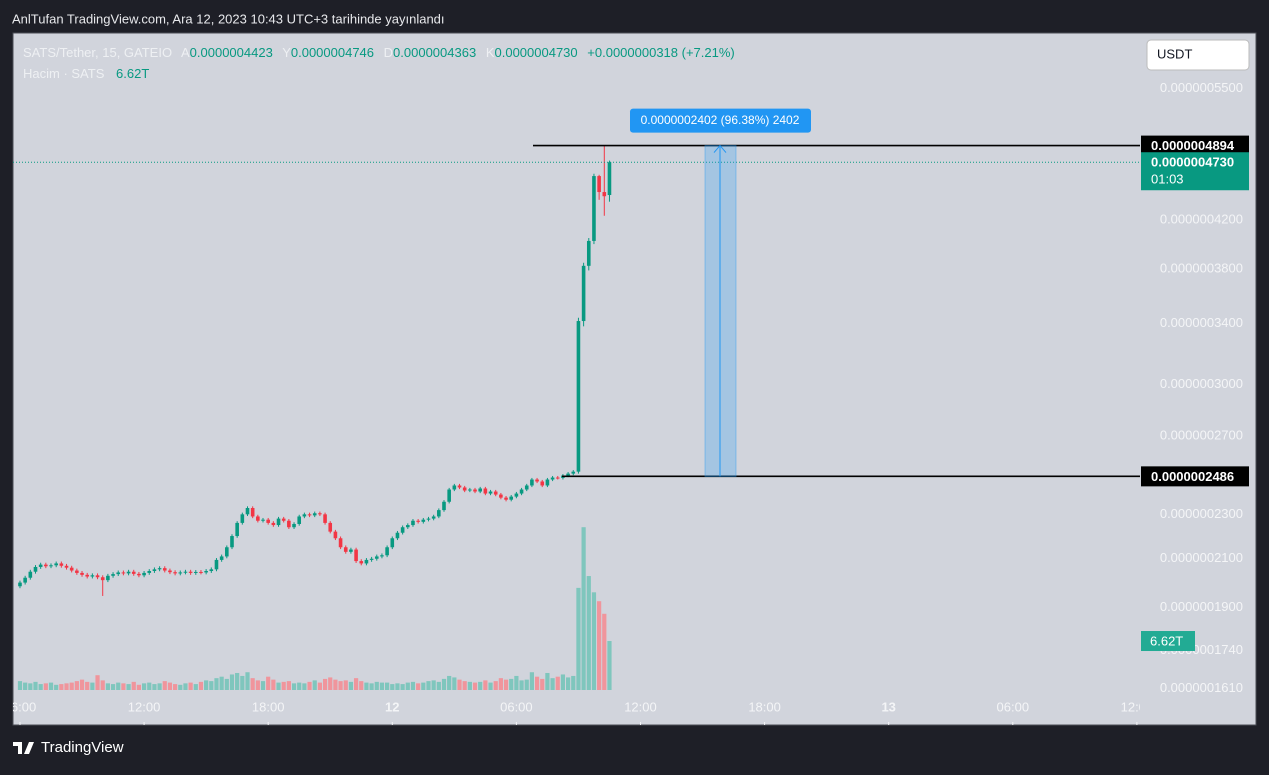  What do you see at coordinates (640, 706) in the screenshot?
I see `x-tick-label: 12:00` at bounding box center [640, 706].